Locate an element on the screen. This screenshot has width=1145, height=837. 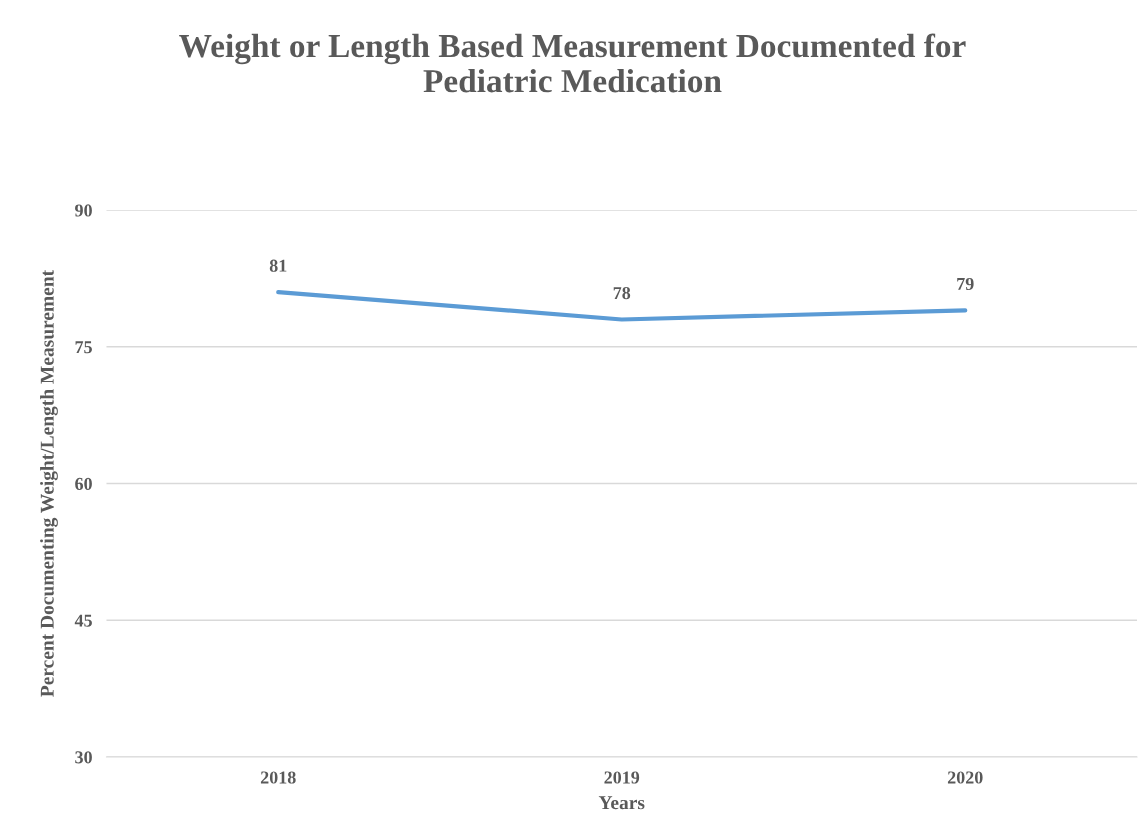
y-tick-label: 30 is located at coordinates (83, 757).